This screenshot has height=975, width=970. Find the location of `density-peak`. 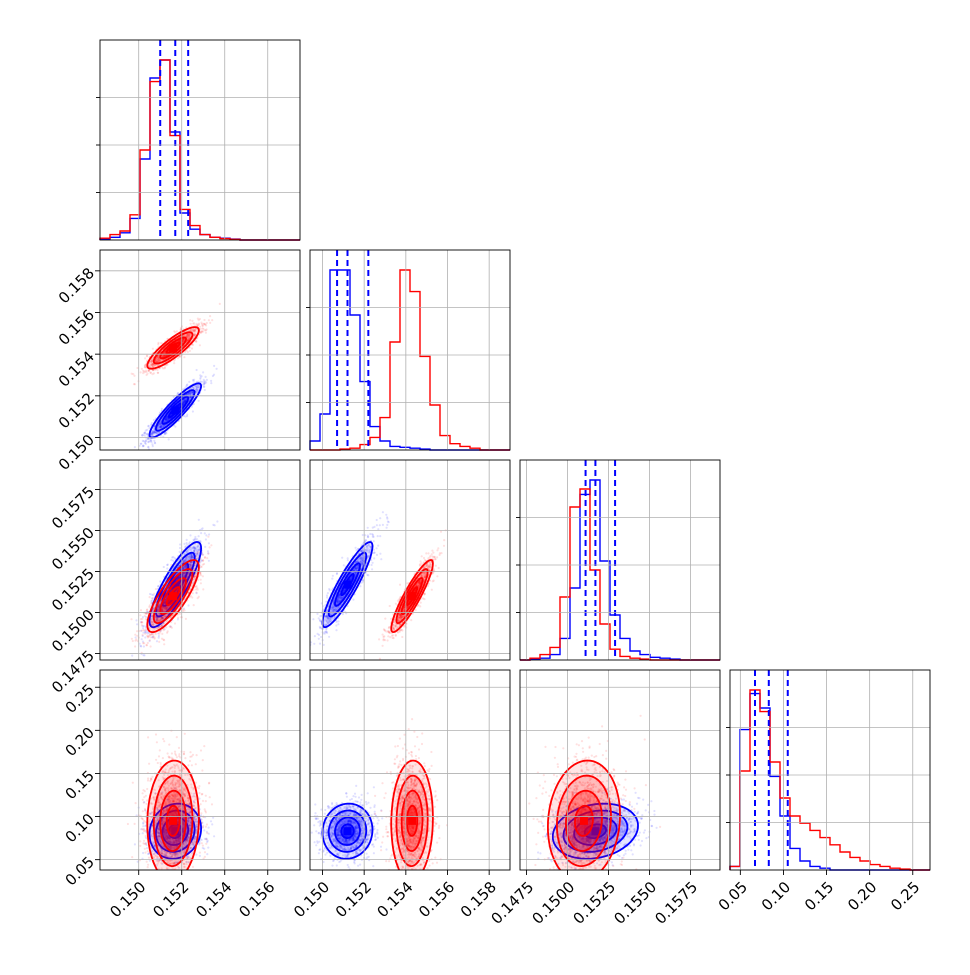

density-peak is located at coordinates (175, 410).